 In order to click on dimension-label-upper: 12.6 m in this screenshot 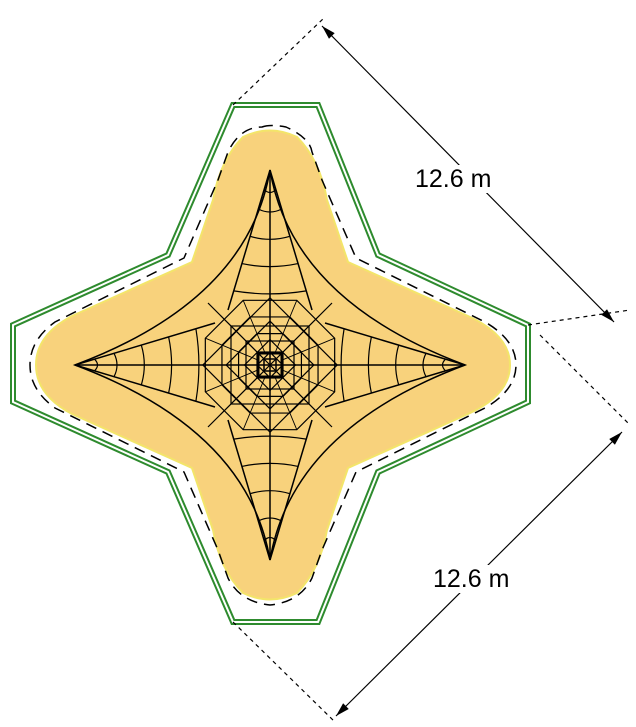, I will do `click(453, 179)`.